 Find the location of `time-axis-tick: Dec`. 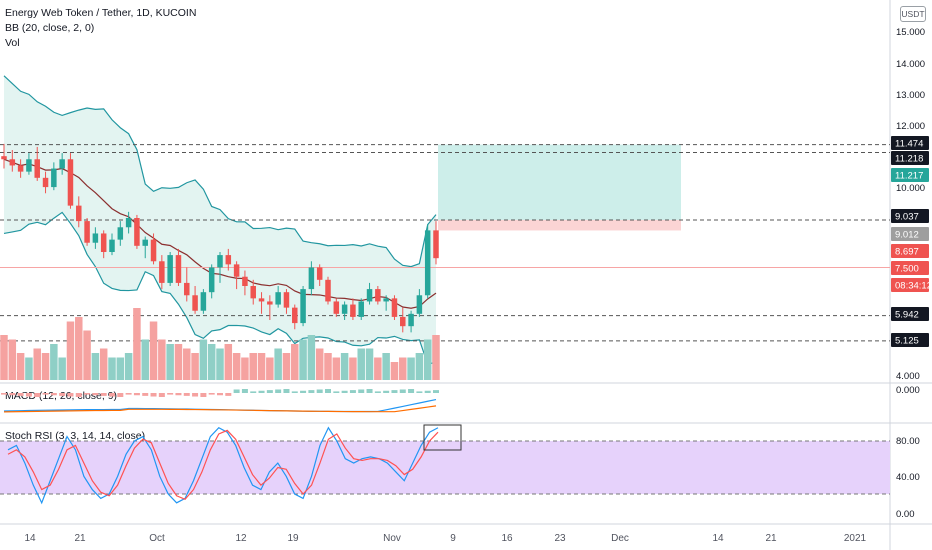

time-axis-tick: Dec is located at coordinates (620, 538).